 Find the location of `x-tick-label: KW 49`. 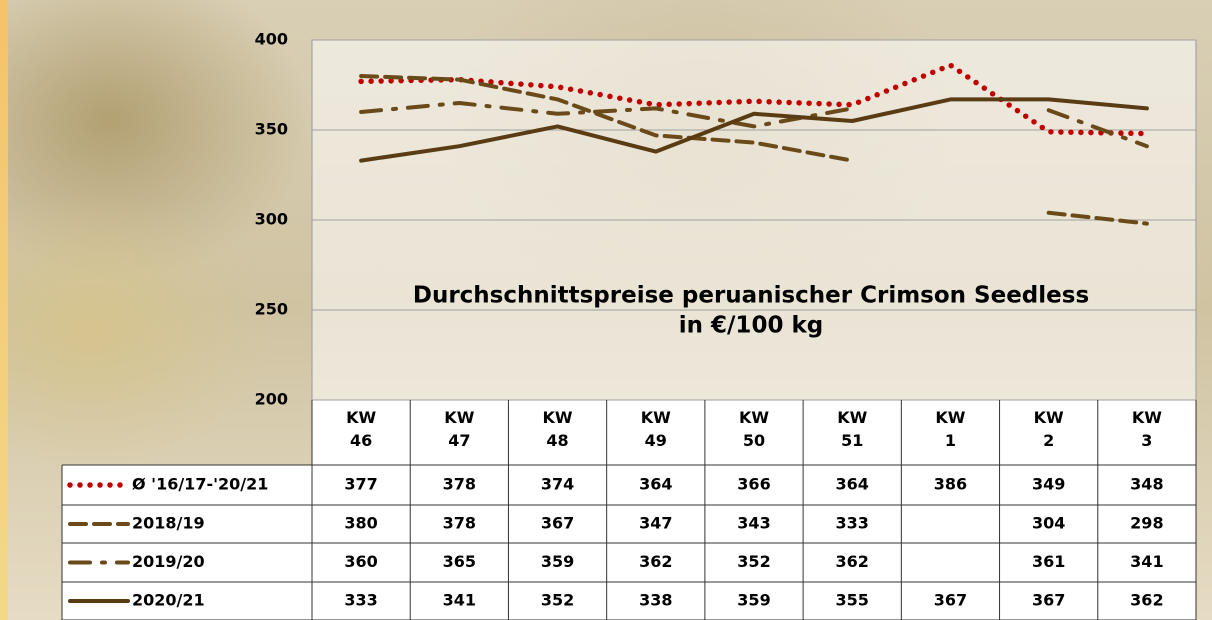

x-tick-label: KW 49 is located at coordinates (655, 429).